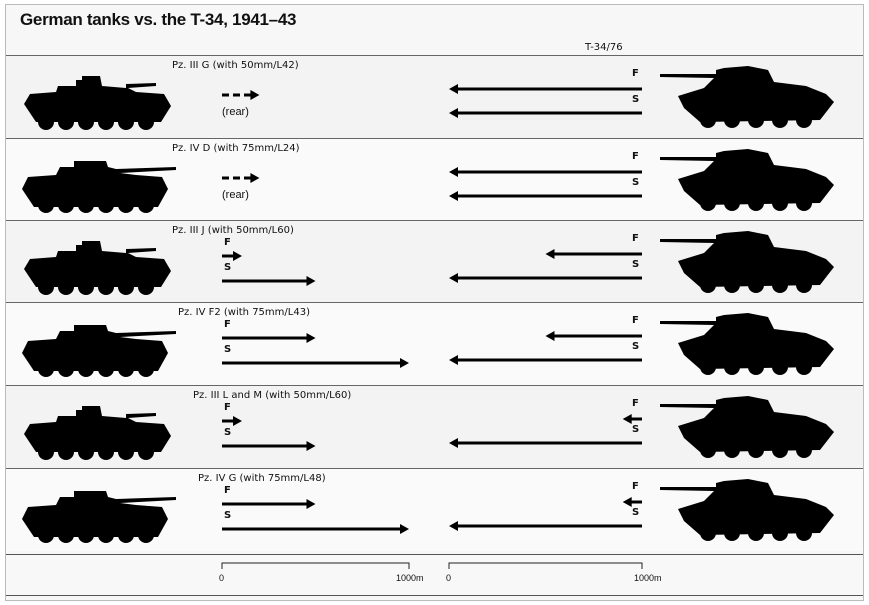  Describe the element at coordinates (449, 578) in the screenshot. I see `t34-scale-zero: 0` at that location.